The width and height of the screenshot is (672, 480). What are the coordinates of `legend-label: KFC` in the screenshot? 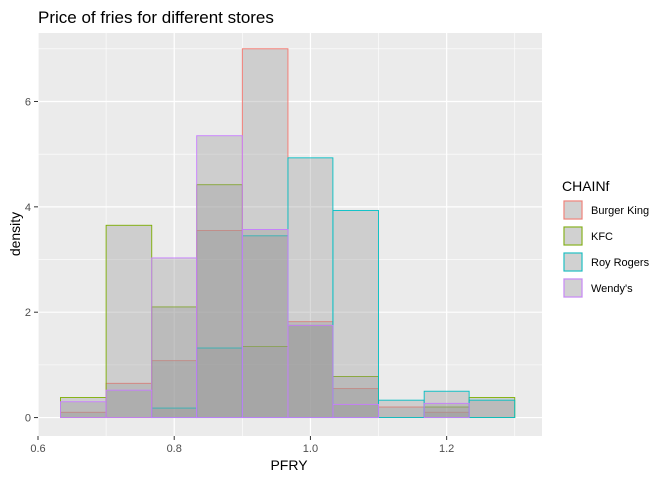 It's located at (602, 237).